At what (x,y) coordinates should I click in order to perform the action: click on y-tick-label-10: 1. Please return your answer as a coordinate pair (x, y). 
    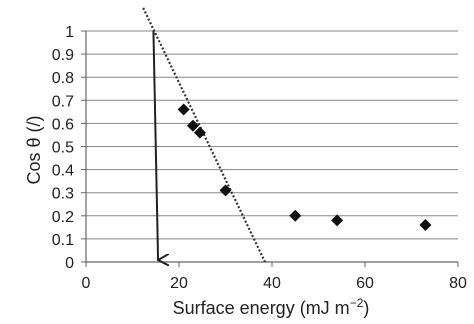
    Looking at the image, I should click on (69, 32).